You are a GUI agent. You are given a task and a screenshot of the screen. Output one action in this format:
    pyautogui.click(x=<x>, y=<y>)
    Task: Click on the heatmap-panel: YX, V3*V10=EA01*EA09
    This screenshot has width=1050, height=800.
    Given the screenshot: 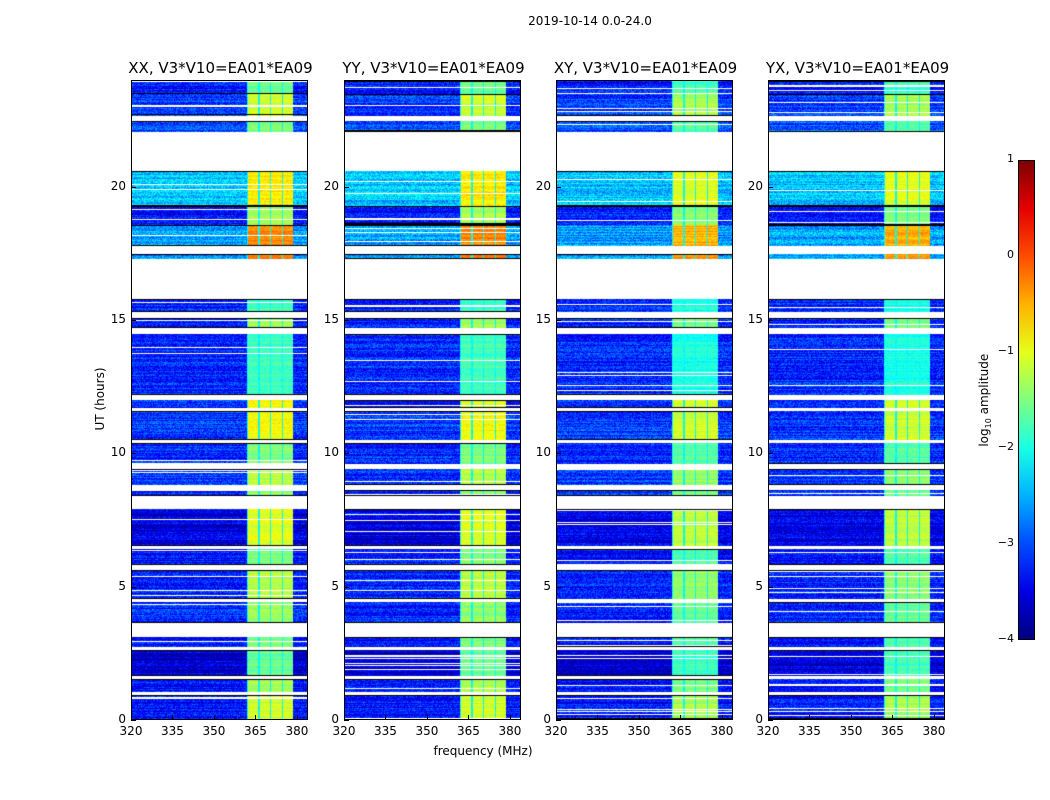 What is the action you would take?
    pyautogui.click(x=857, y=389)
    